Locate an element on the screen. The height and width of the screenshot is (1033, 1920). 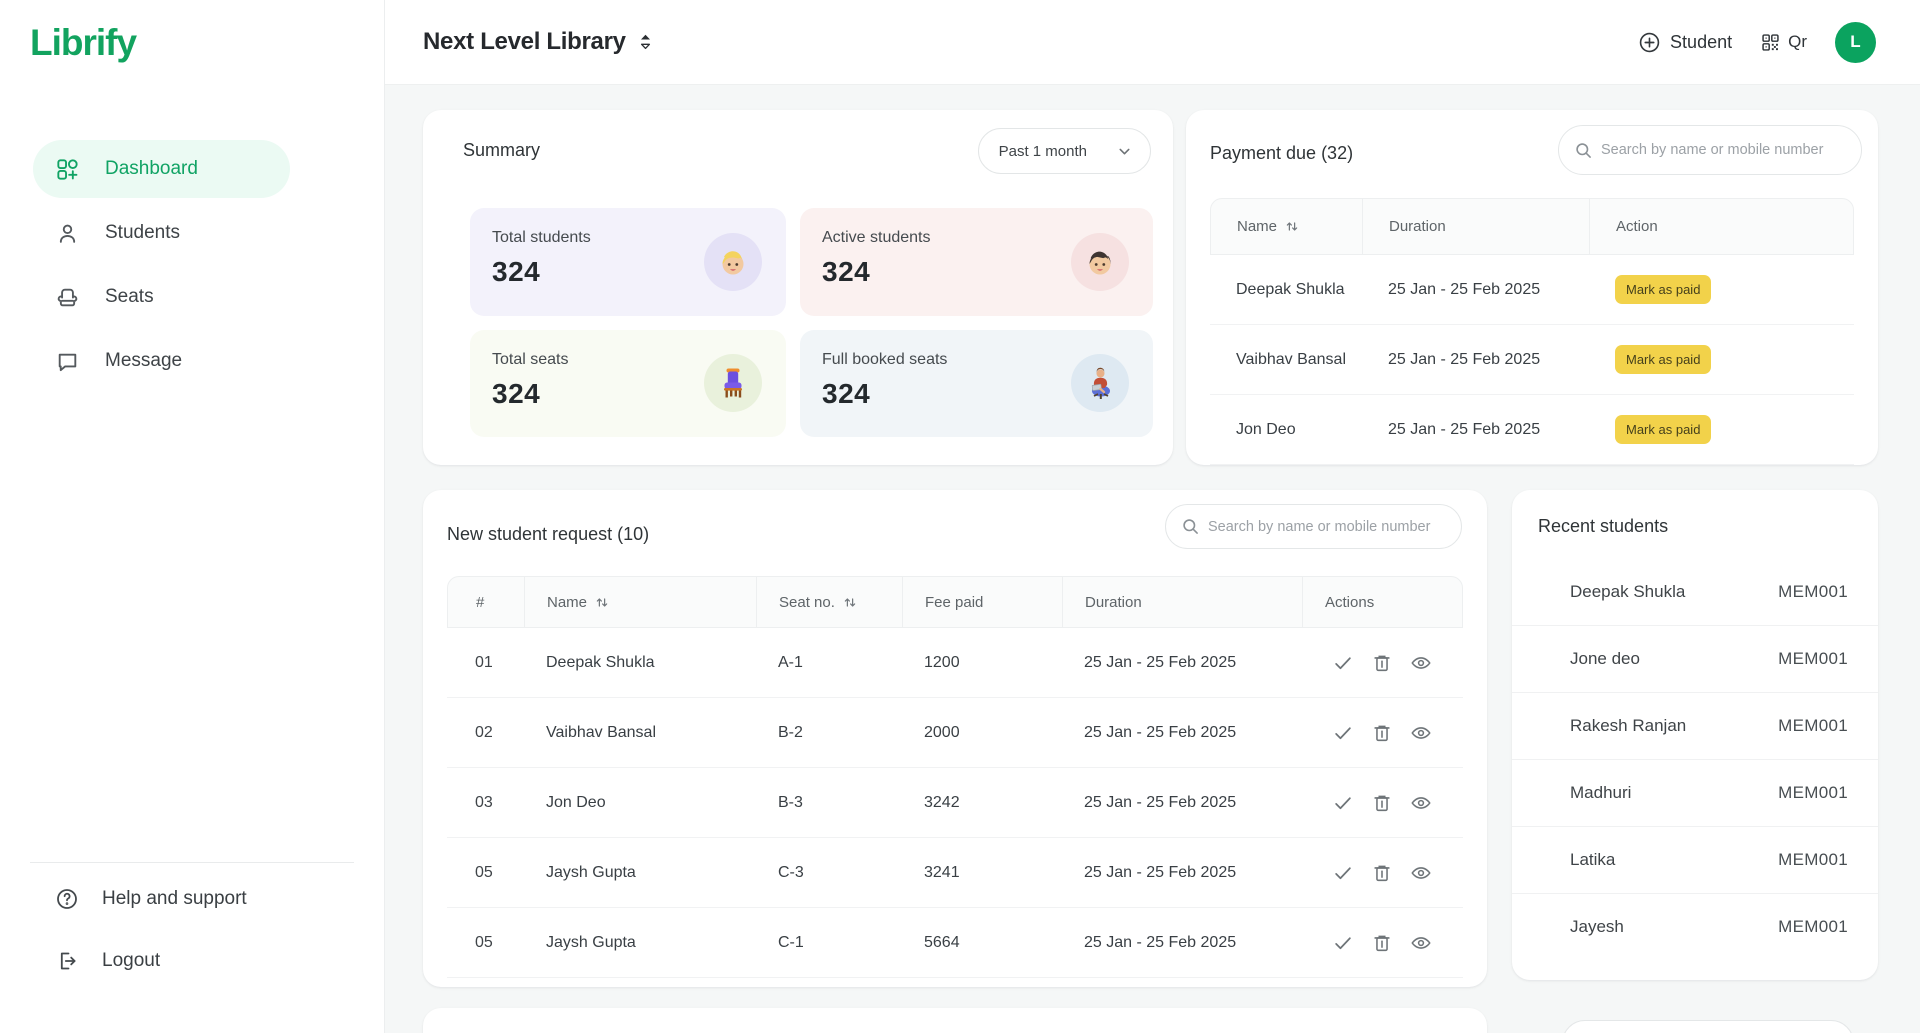
recent-student-row: Deepak Shukla MEM001 is located at coordinates (1695, 591).